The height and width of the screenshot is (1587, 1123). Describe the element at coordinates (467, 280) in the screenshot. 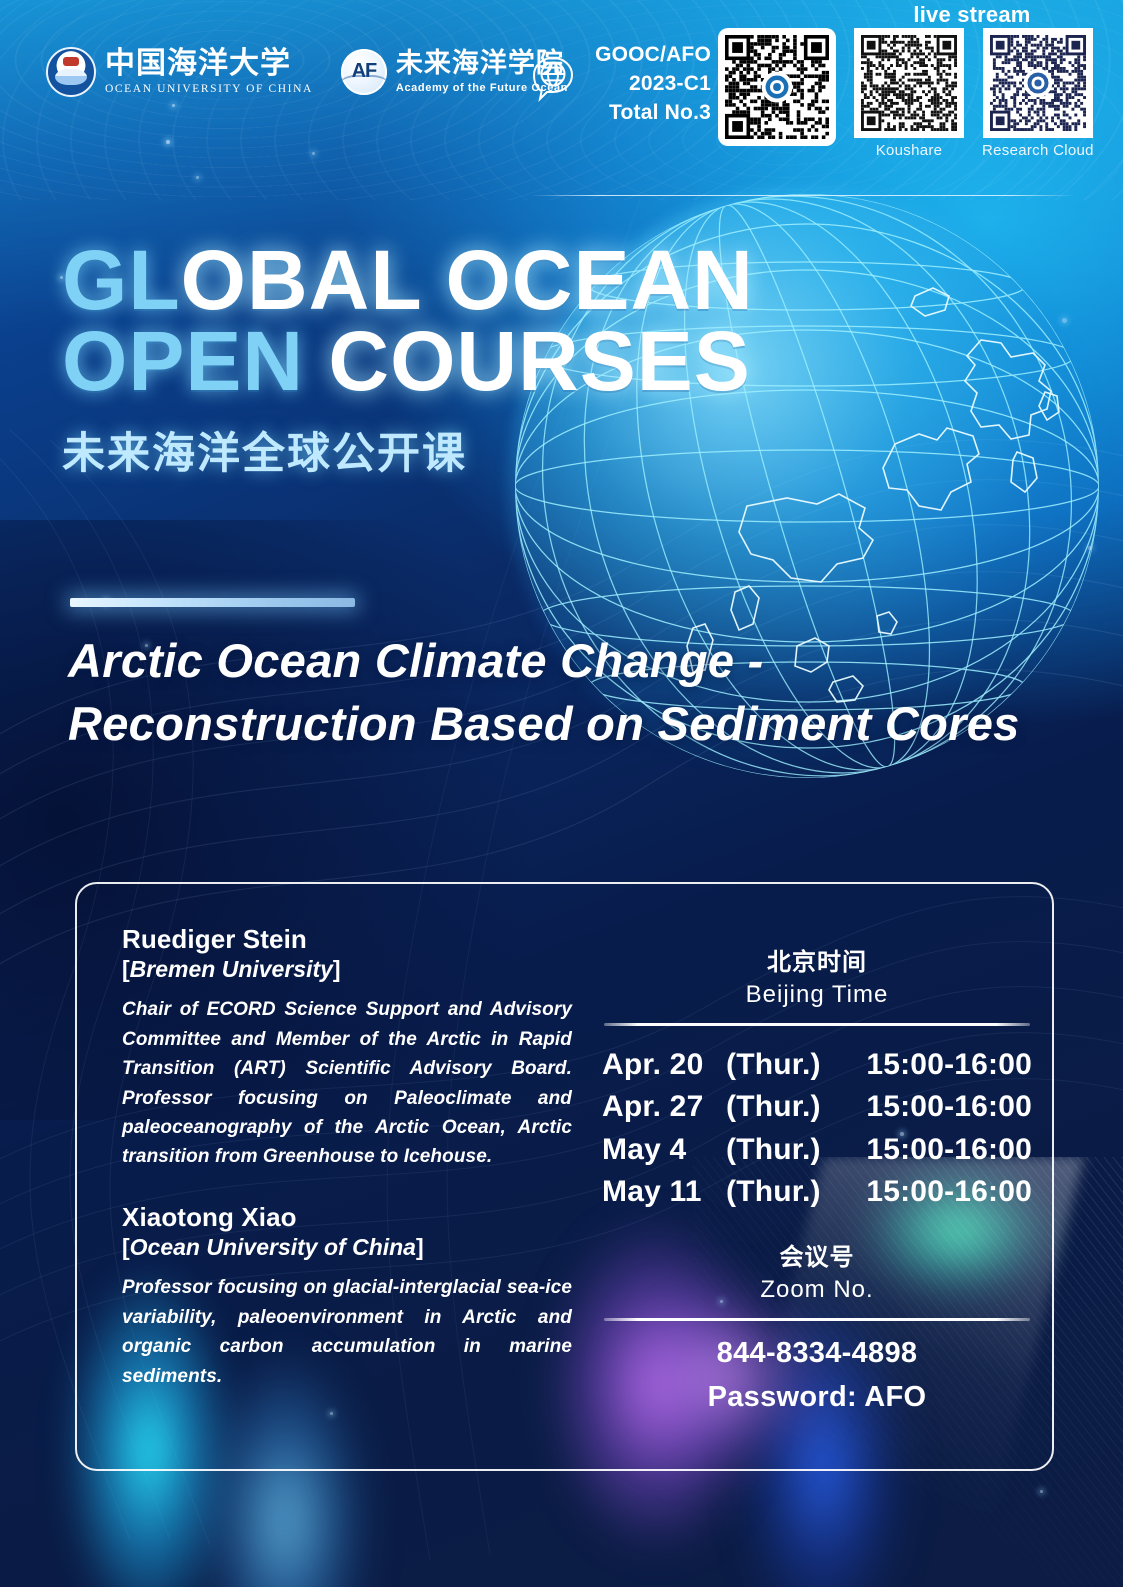

I see `main-title-line-1-b: OBAL OCEAN` at that location.